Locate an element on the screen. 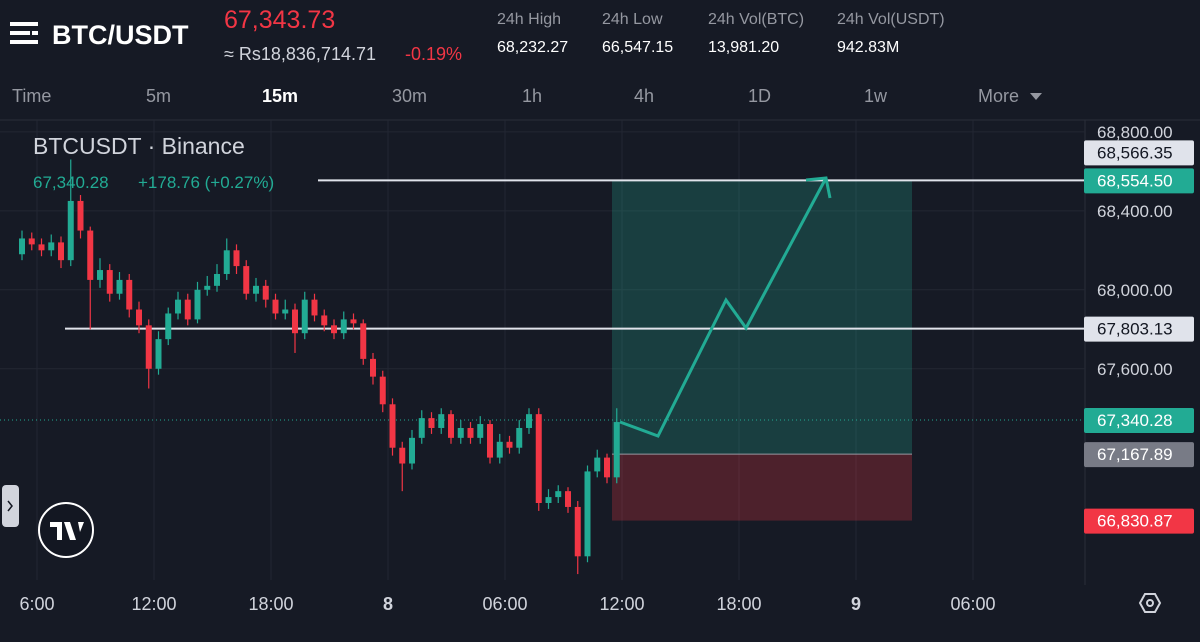 The width and height of the screenshot is (1200, 642). side-toggle-icon is located at coordinates (10, 506).